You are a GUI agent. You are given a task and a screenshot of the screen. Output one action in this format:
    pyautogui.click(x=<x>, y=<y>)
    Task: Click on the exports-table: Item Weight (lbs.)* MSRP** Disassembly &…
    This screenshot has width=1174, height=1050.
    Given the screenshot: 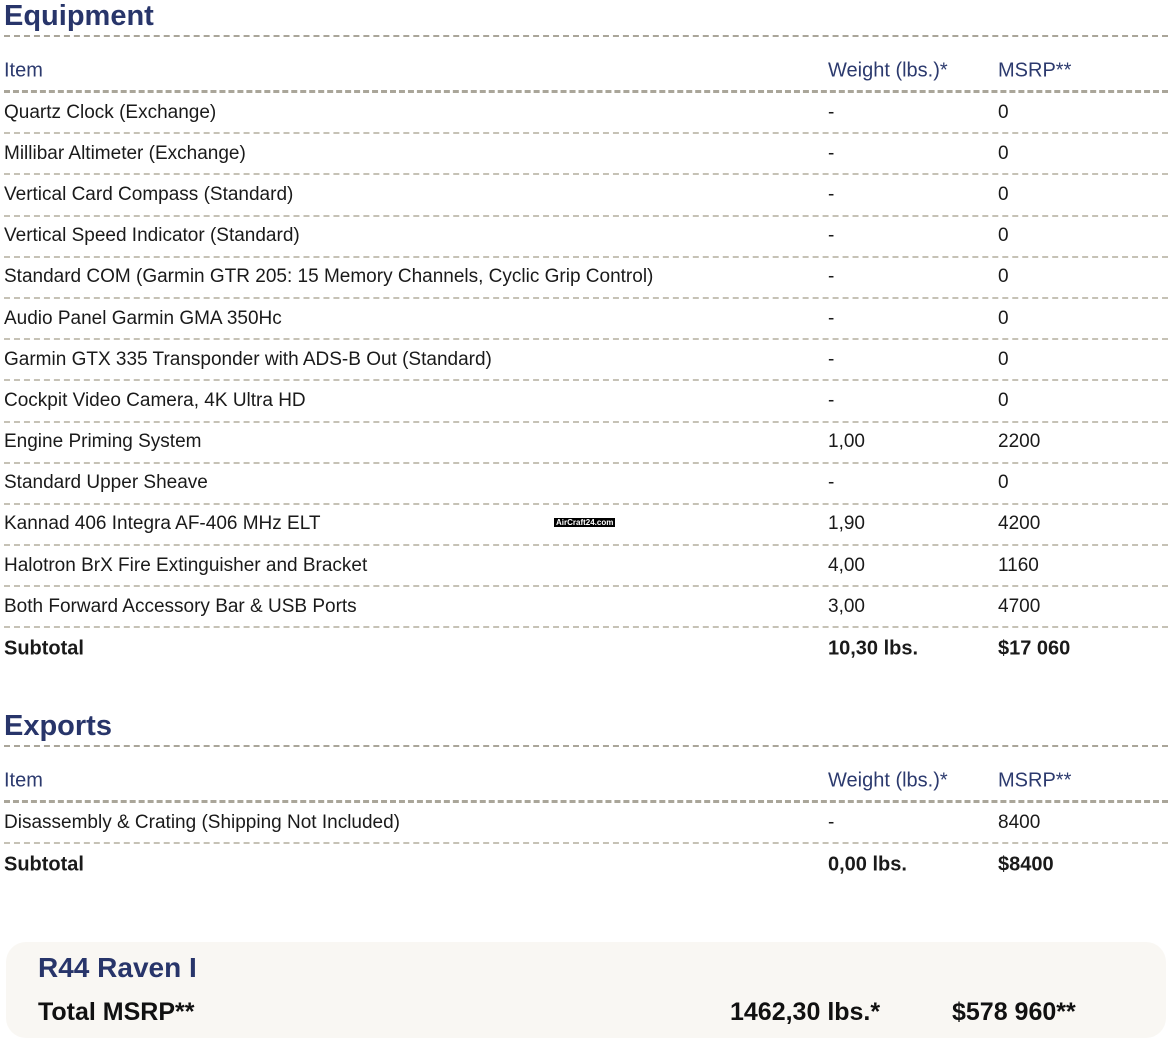 What is the action you would take?
    pyautogui.click(x=586, y=816)
    